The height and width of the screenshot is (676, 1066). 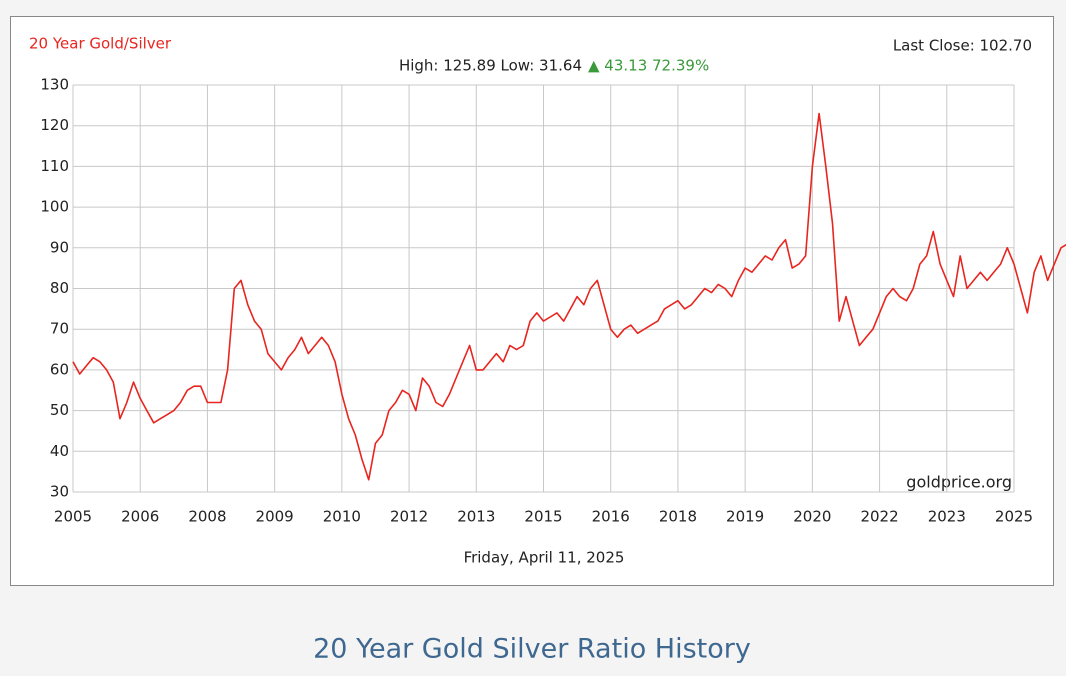 What do you see at coordinates (476, 517) in the screenshot?
I see `x-tick-label: 2013` at bounding box center [476, 517].